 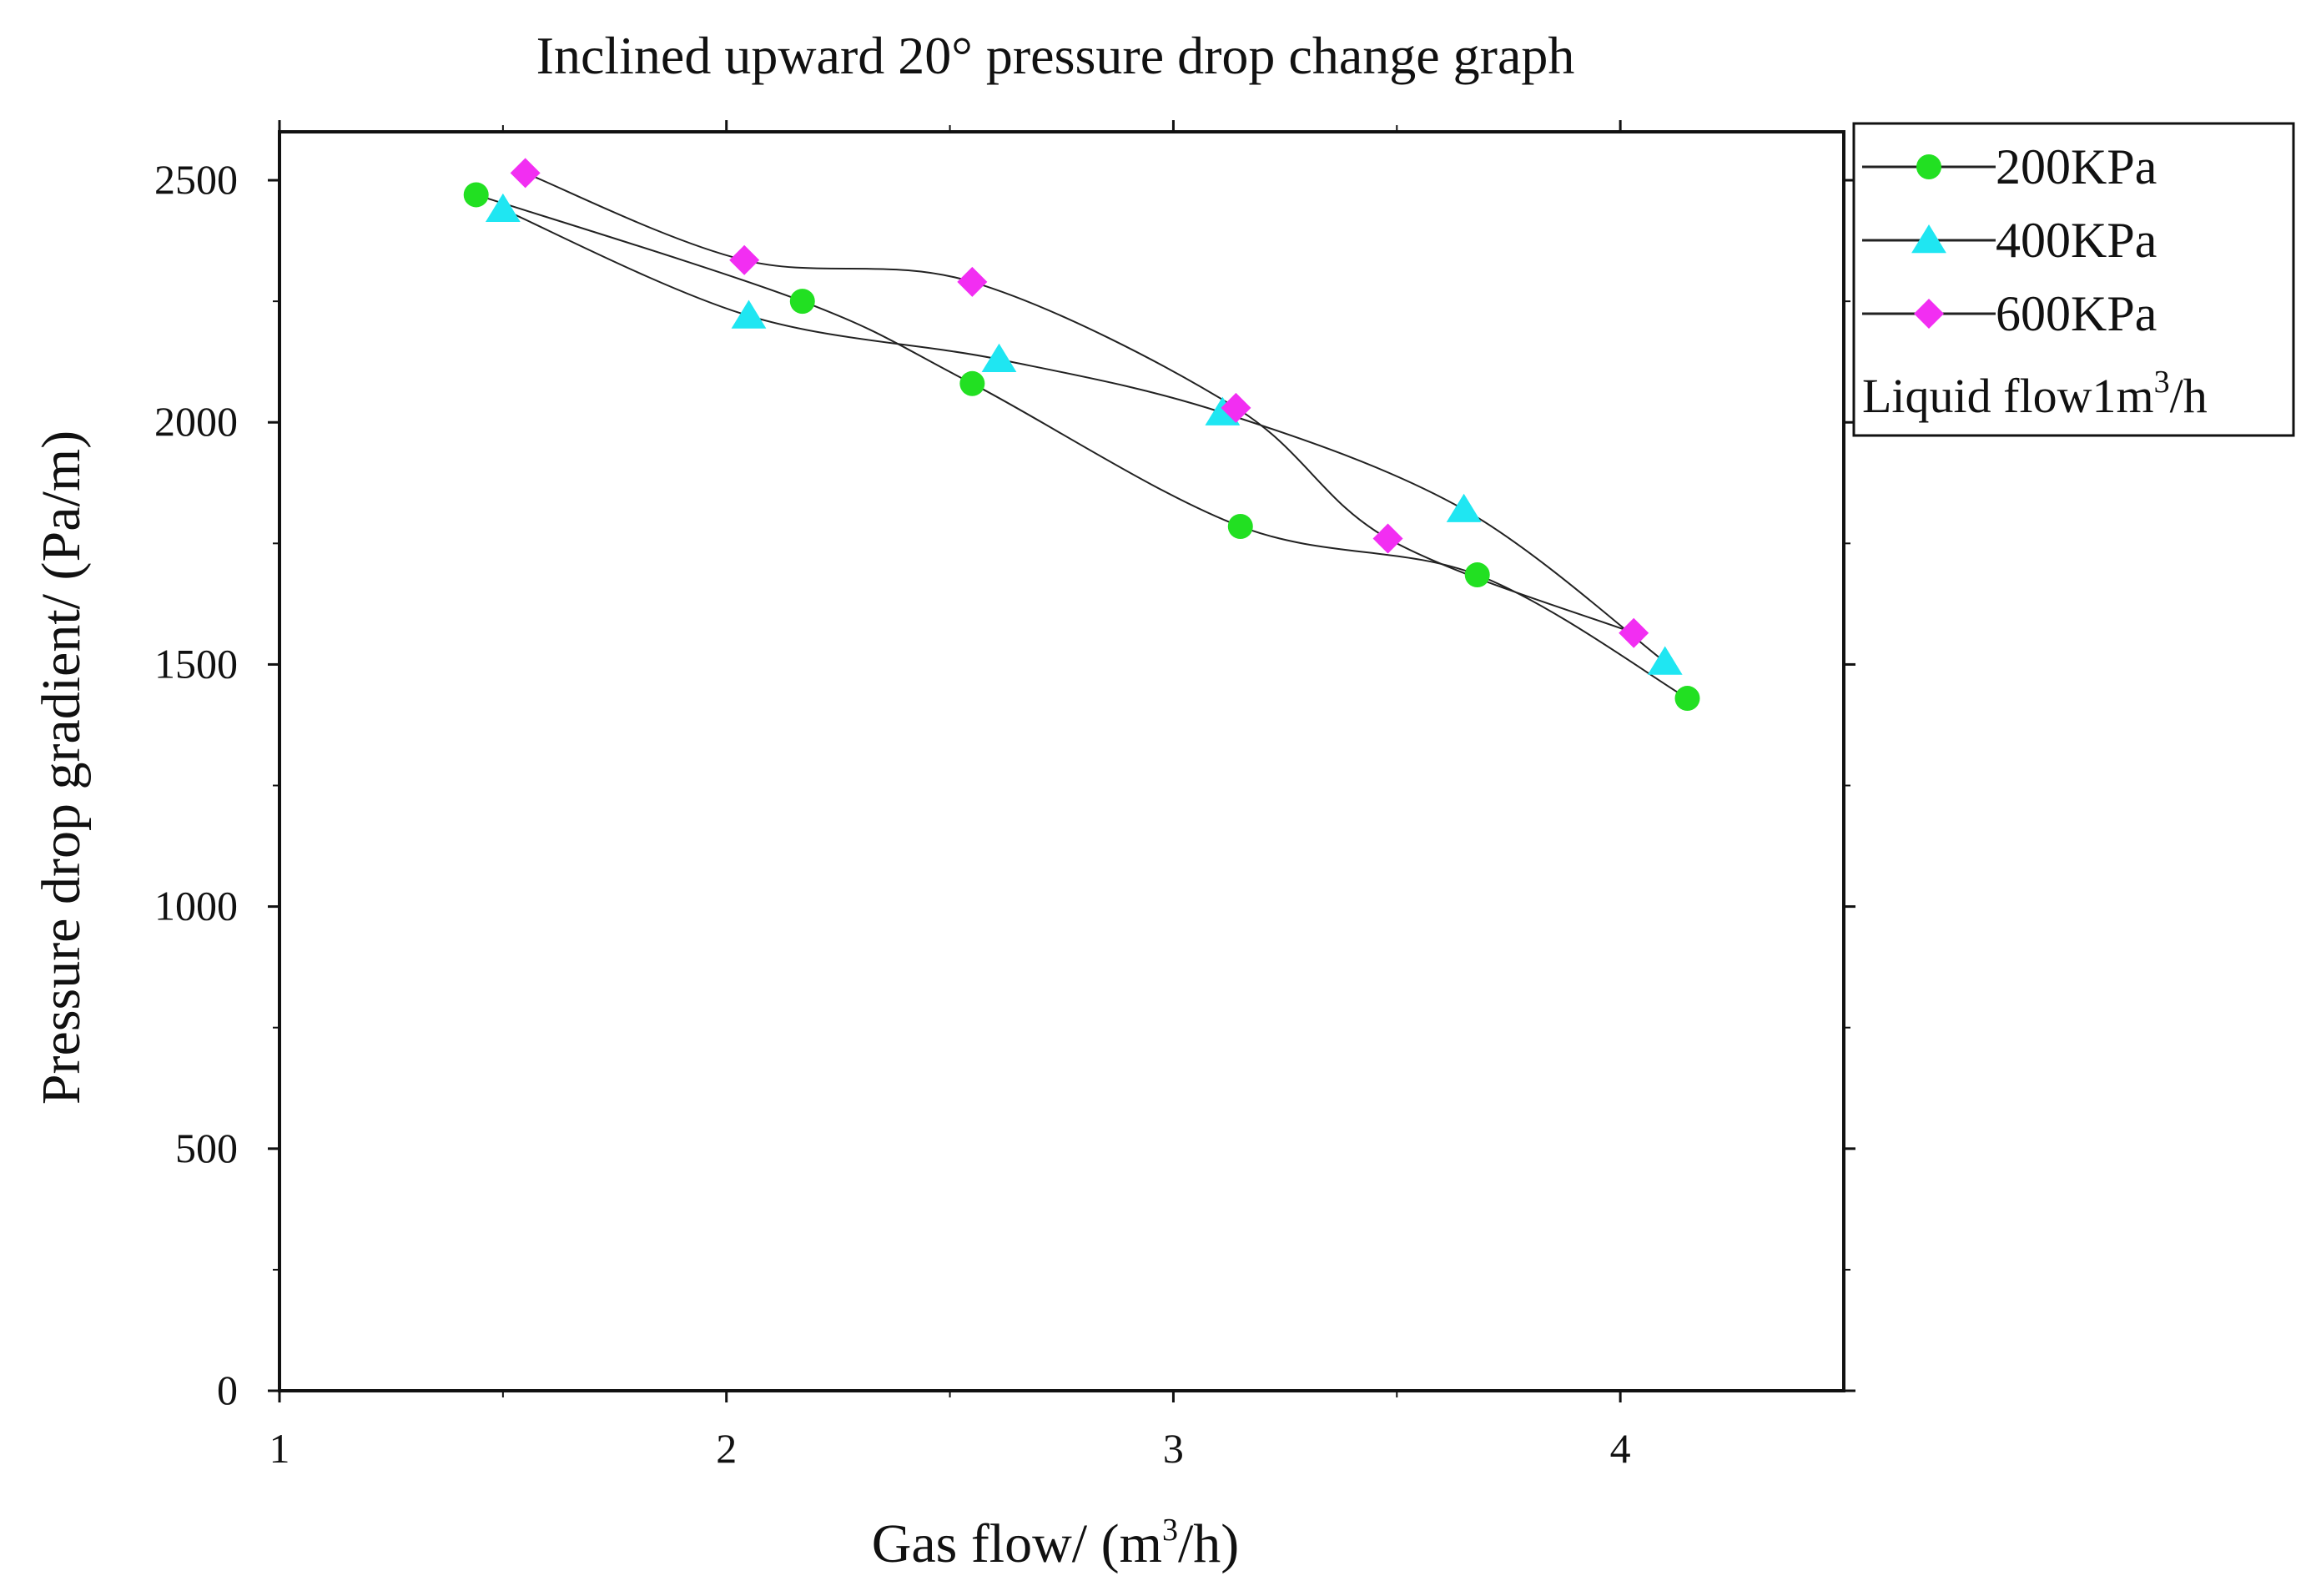 I want to click on legend: 200KPa 400KPa 600KPa Liquid flow1m3/h, so click(x=2073, y=279).